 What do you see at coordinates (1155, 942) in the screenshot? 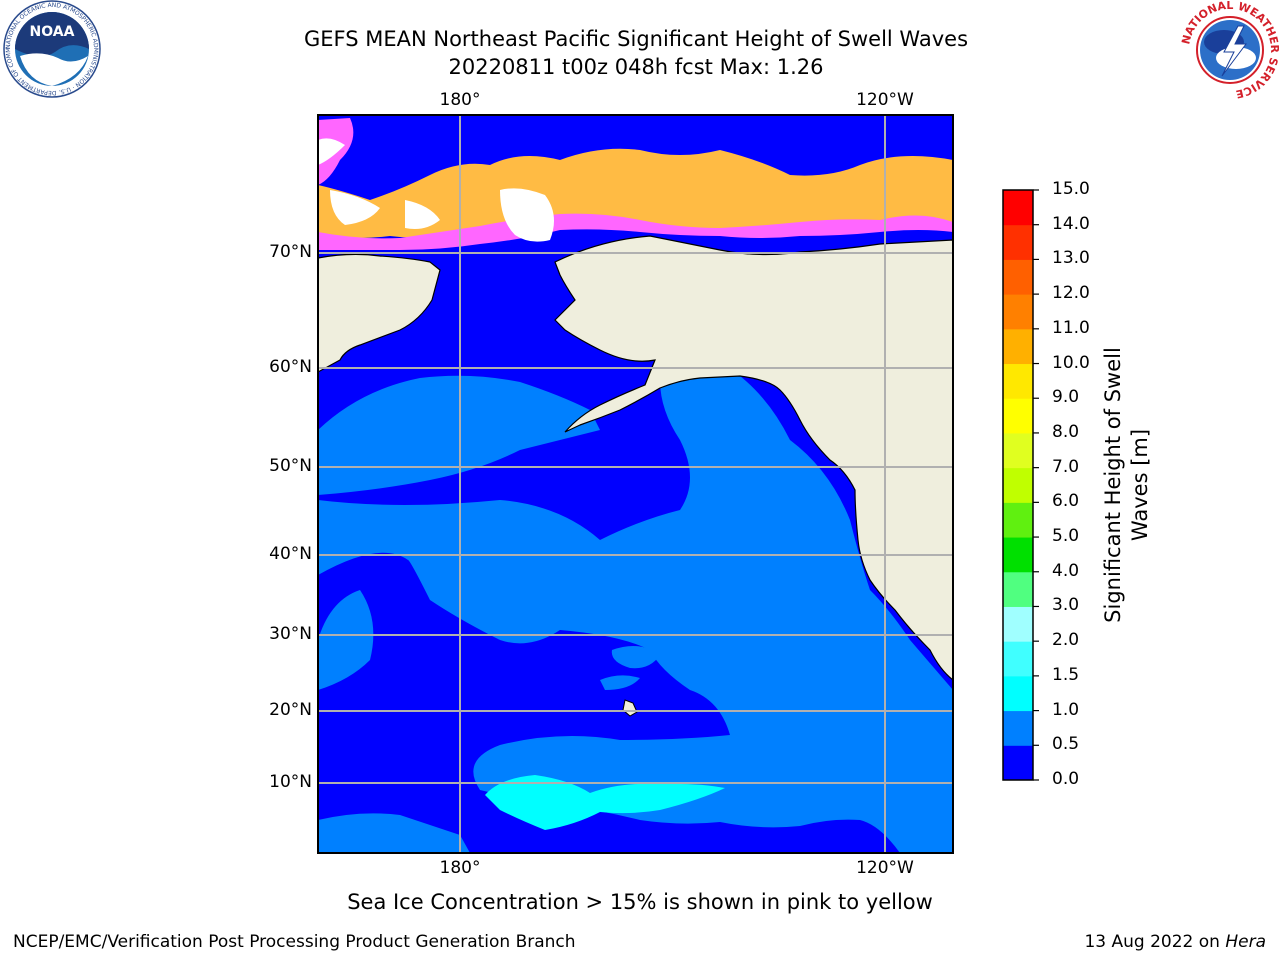
I see `footer-date-text: 13 Aug 2022 on` at bounding box center [1155, 942].